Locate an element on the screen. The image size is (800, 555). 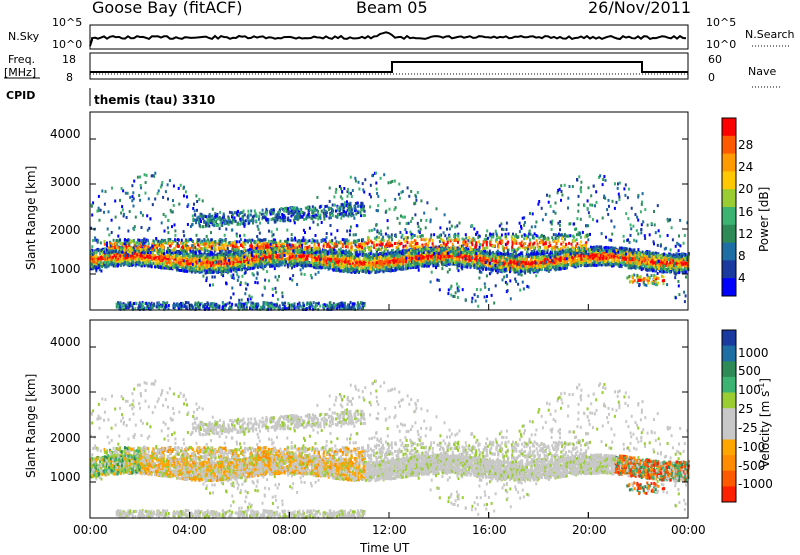
nsky-series-line is located at coordinates (388, 39).